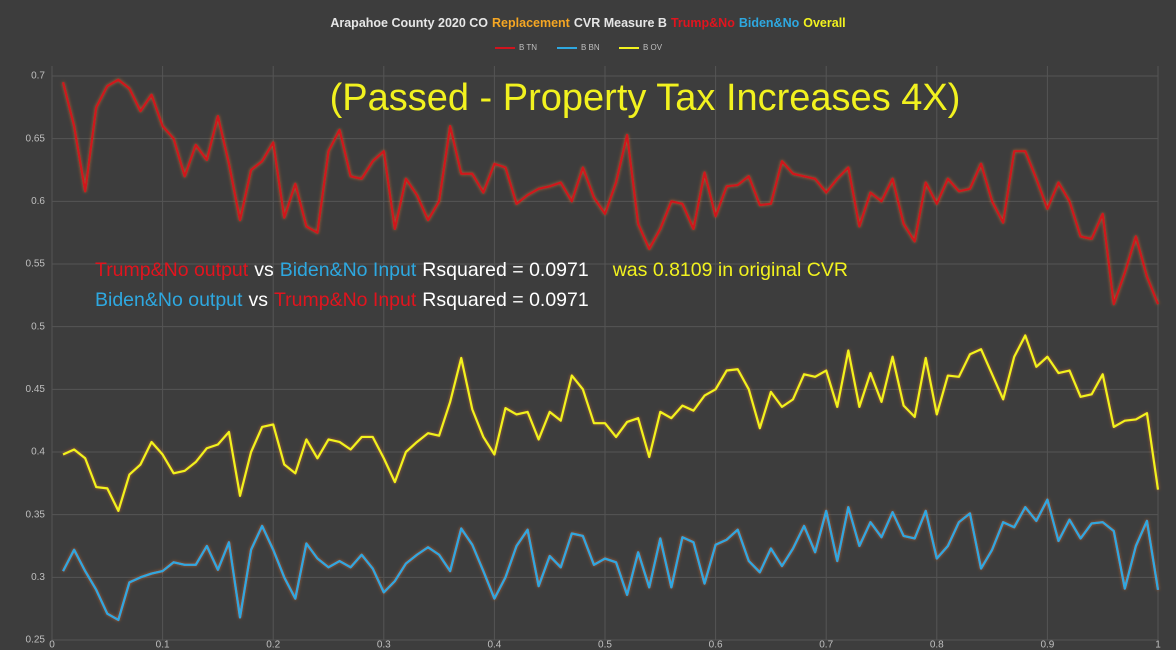 The height and width of the screenshot is (650, 1176). Describe the element at coordinates (824, 23) in the screenshot. I see `title-part: Overall` at that location.